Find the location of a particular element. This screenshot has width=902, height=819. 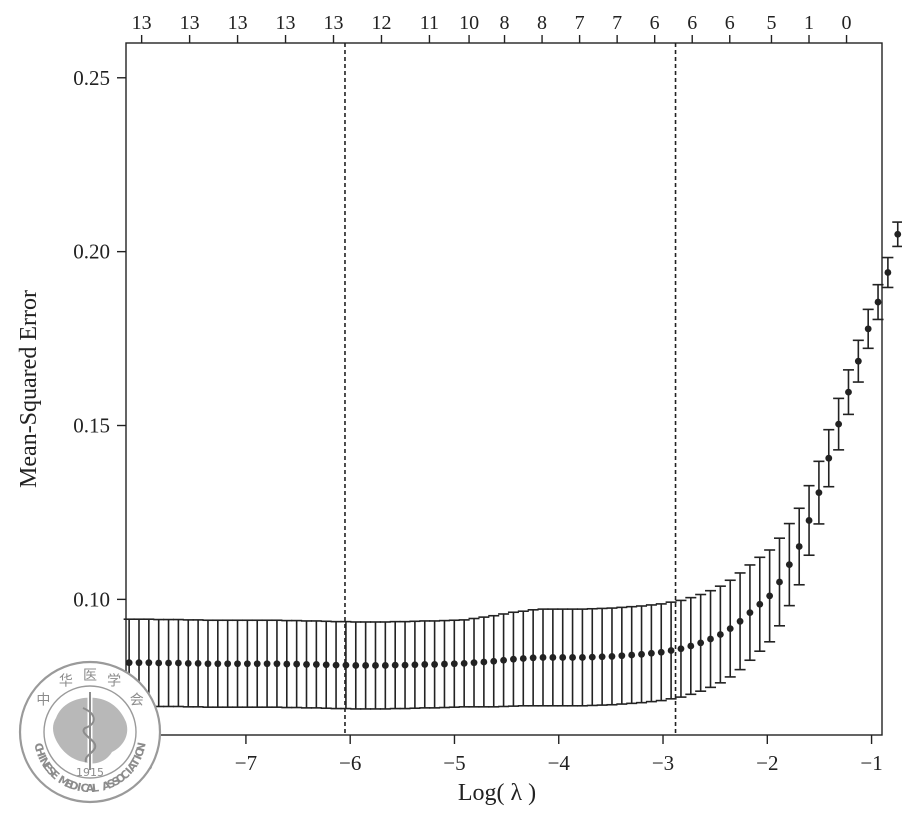

seal-cn-char: 中 is located at coordinates (43, 700).